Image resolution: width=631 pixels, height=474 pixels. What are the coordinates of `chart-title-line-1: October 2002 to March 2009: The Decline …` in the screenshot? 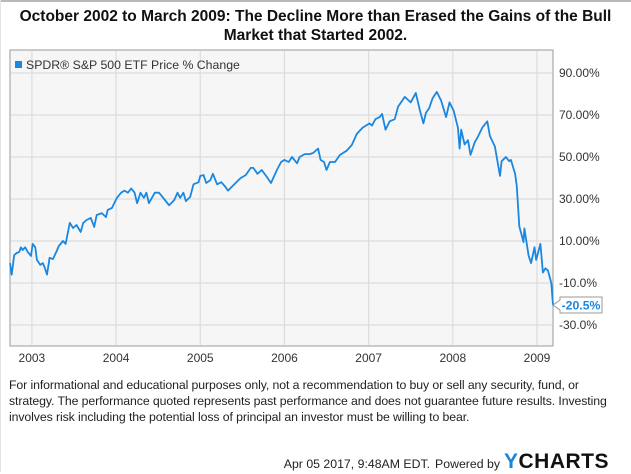 It's located at (315, 16).